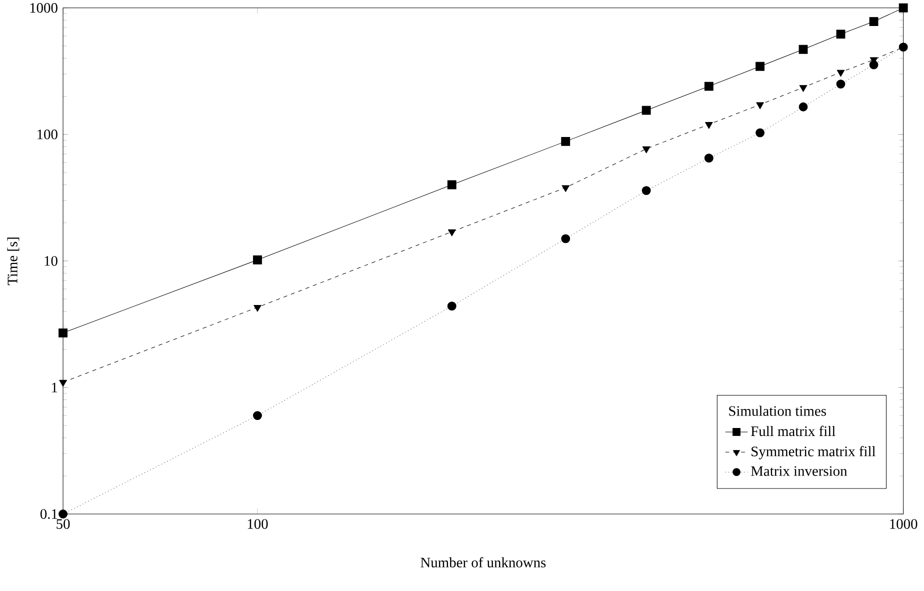 Image resolution: width=924 pixels, height=591 pixels. Describe the element at coordinates (51, 261) in the screenshot. I see `y-tick-label: 10` at that location.